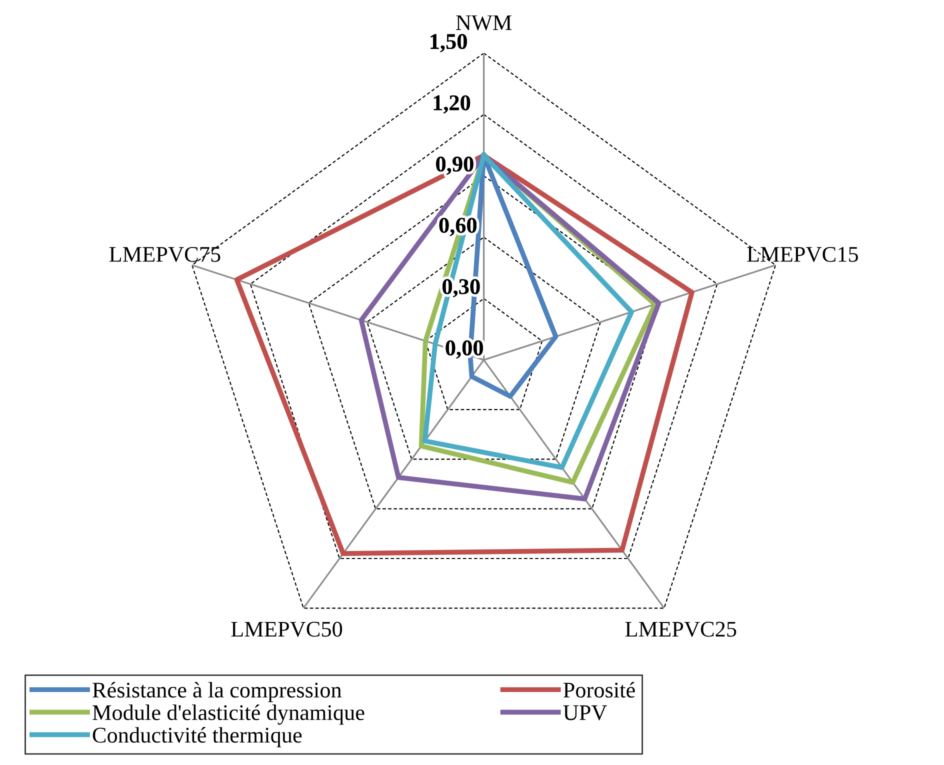 Image resolution: width=944 pixels, height=765 pixels. What do you see at coordinates (452, 104) in the screenshot?
I see `y-tick-label: 1,20` at bounding box center [452, 104].